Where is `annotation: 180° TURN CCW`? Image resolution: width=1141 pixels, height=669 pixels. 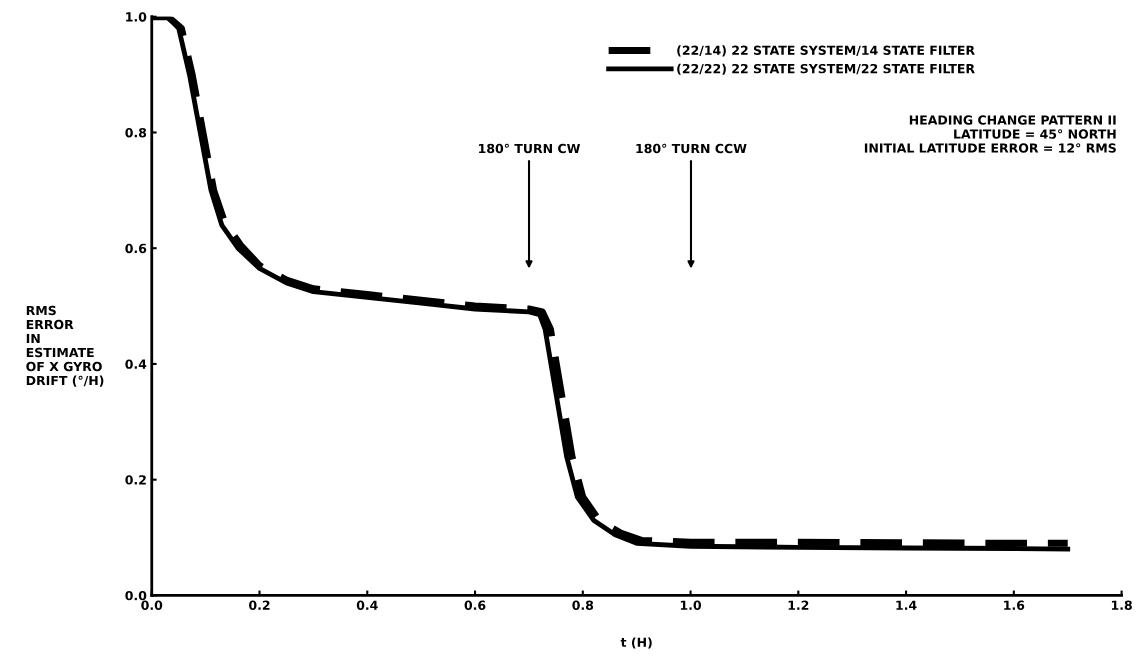
annotation: 180° TURN CCW is located at coordinates (691, 148).